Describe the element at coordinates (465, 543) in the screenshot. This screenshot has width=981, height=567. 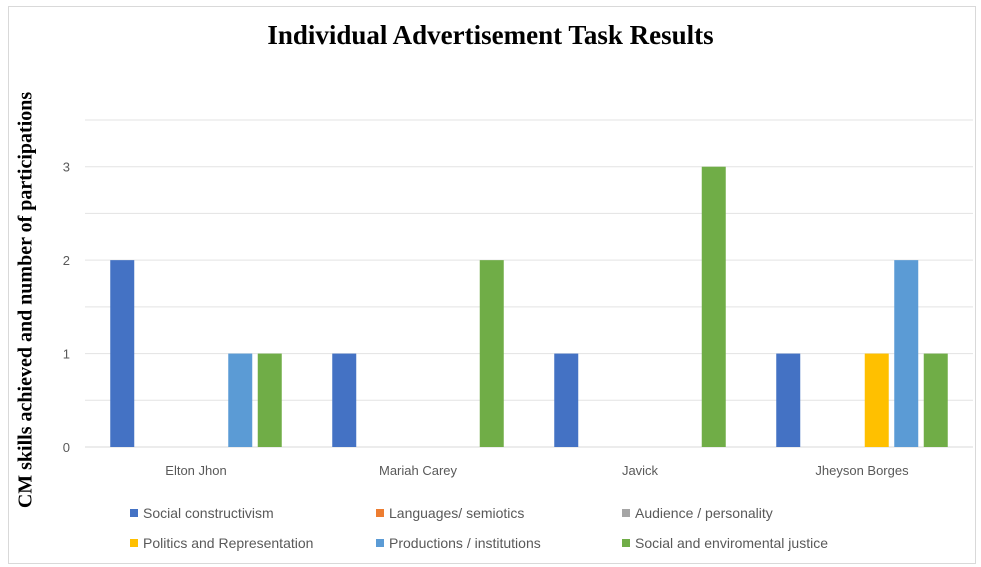
I see `legend-label: Productions / institutions` at that location.